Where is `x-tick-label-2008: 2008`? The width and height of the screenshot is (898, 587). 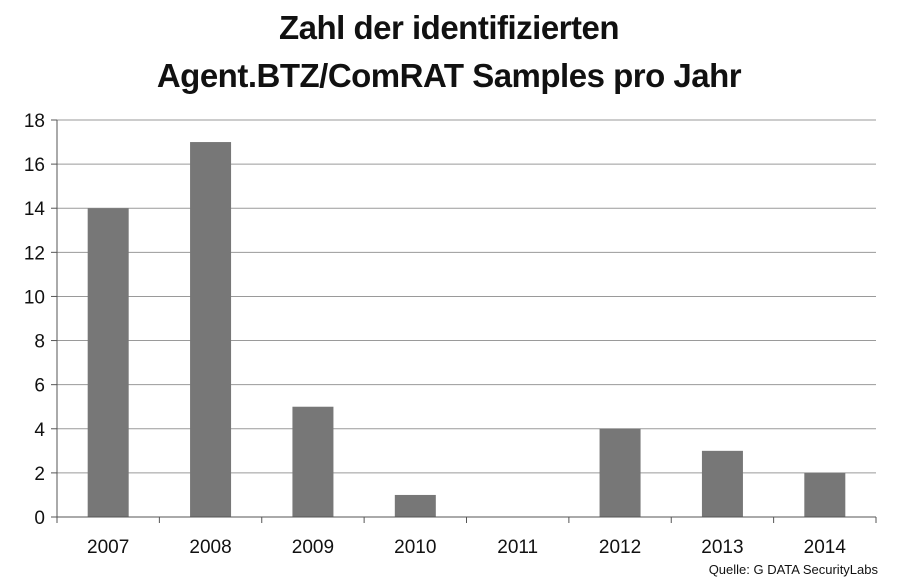
x-tick-label-2008: 2008 is located at coordinates (210, 547).